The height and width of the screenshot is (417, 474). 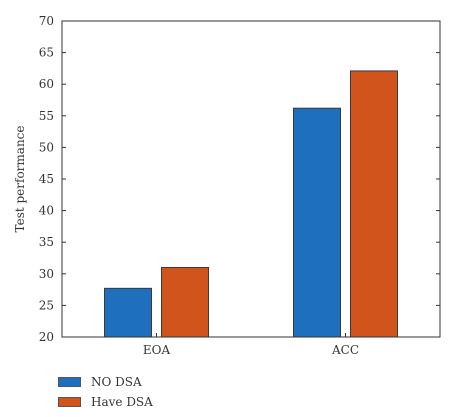 What do you see at coordinates (116, 382) in the screenshot?
I see `legend-label-no-dsa: NO DSA` at bounding box center [116, 382].